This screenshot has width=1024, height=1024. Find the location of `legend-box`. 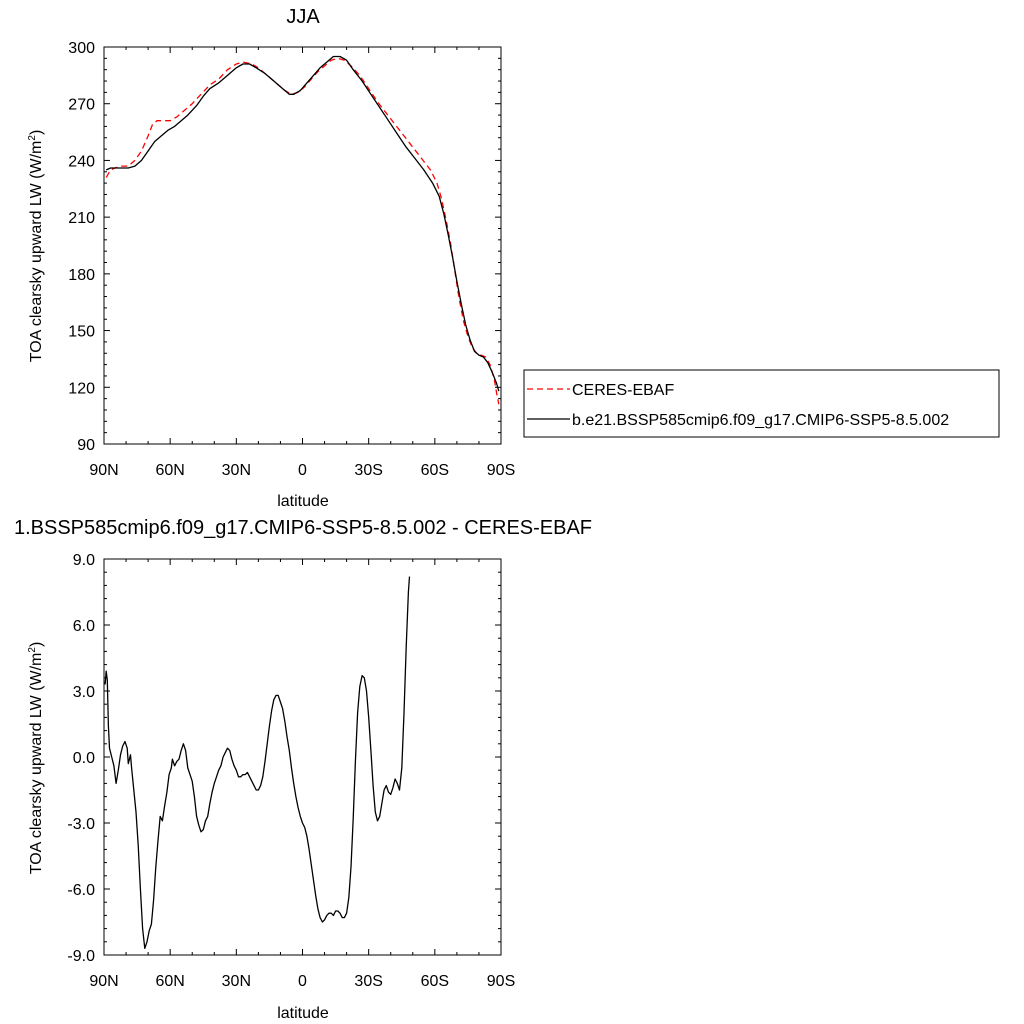

legend-box is located at coordinates (761, 403).